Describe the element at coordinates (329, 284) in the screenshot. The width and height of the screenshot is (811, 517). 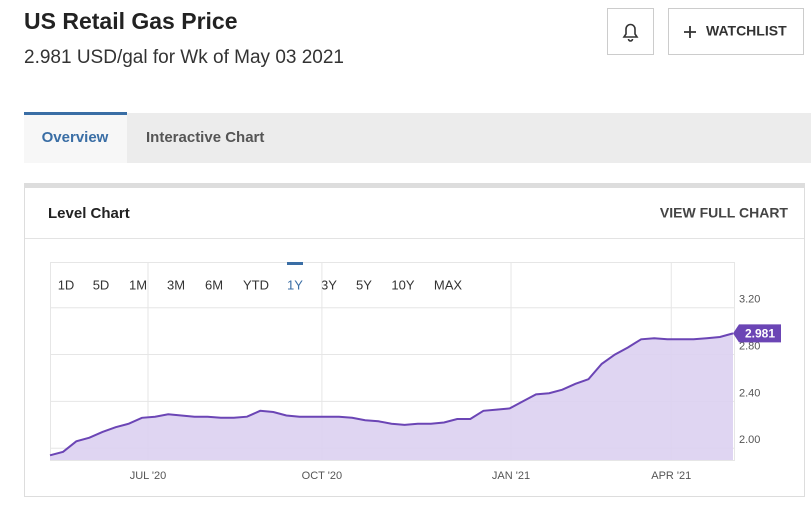
I see `range-button: 3Y` at that location.